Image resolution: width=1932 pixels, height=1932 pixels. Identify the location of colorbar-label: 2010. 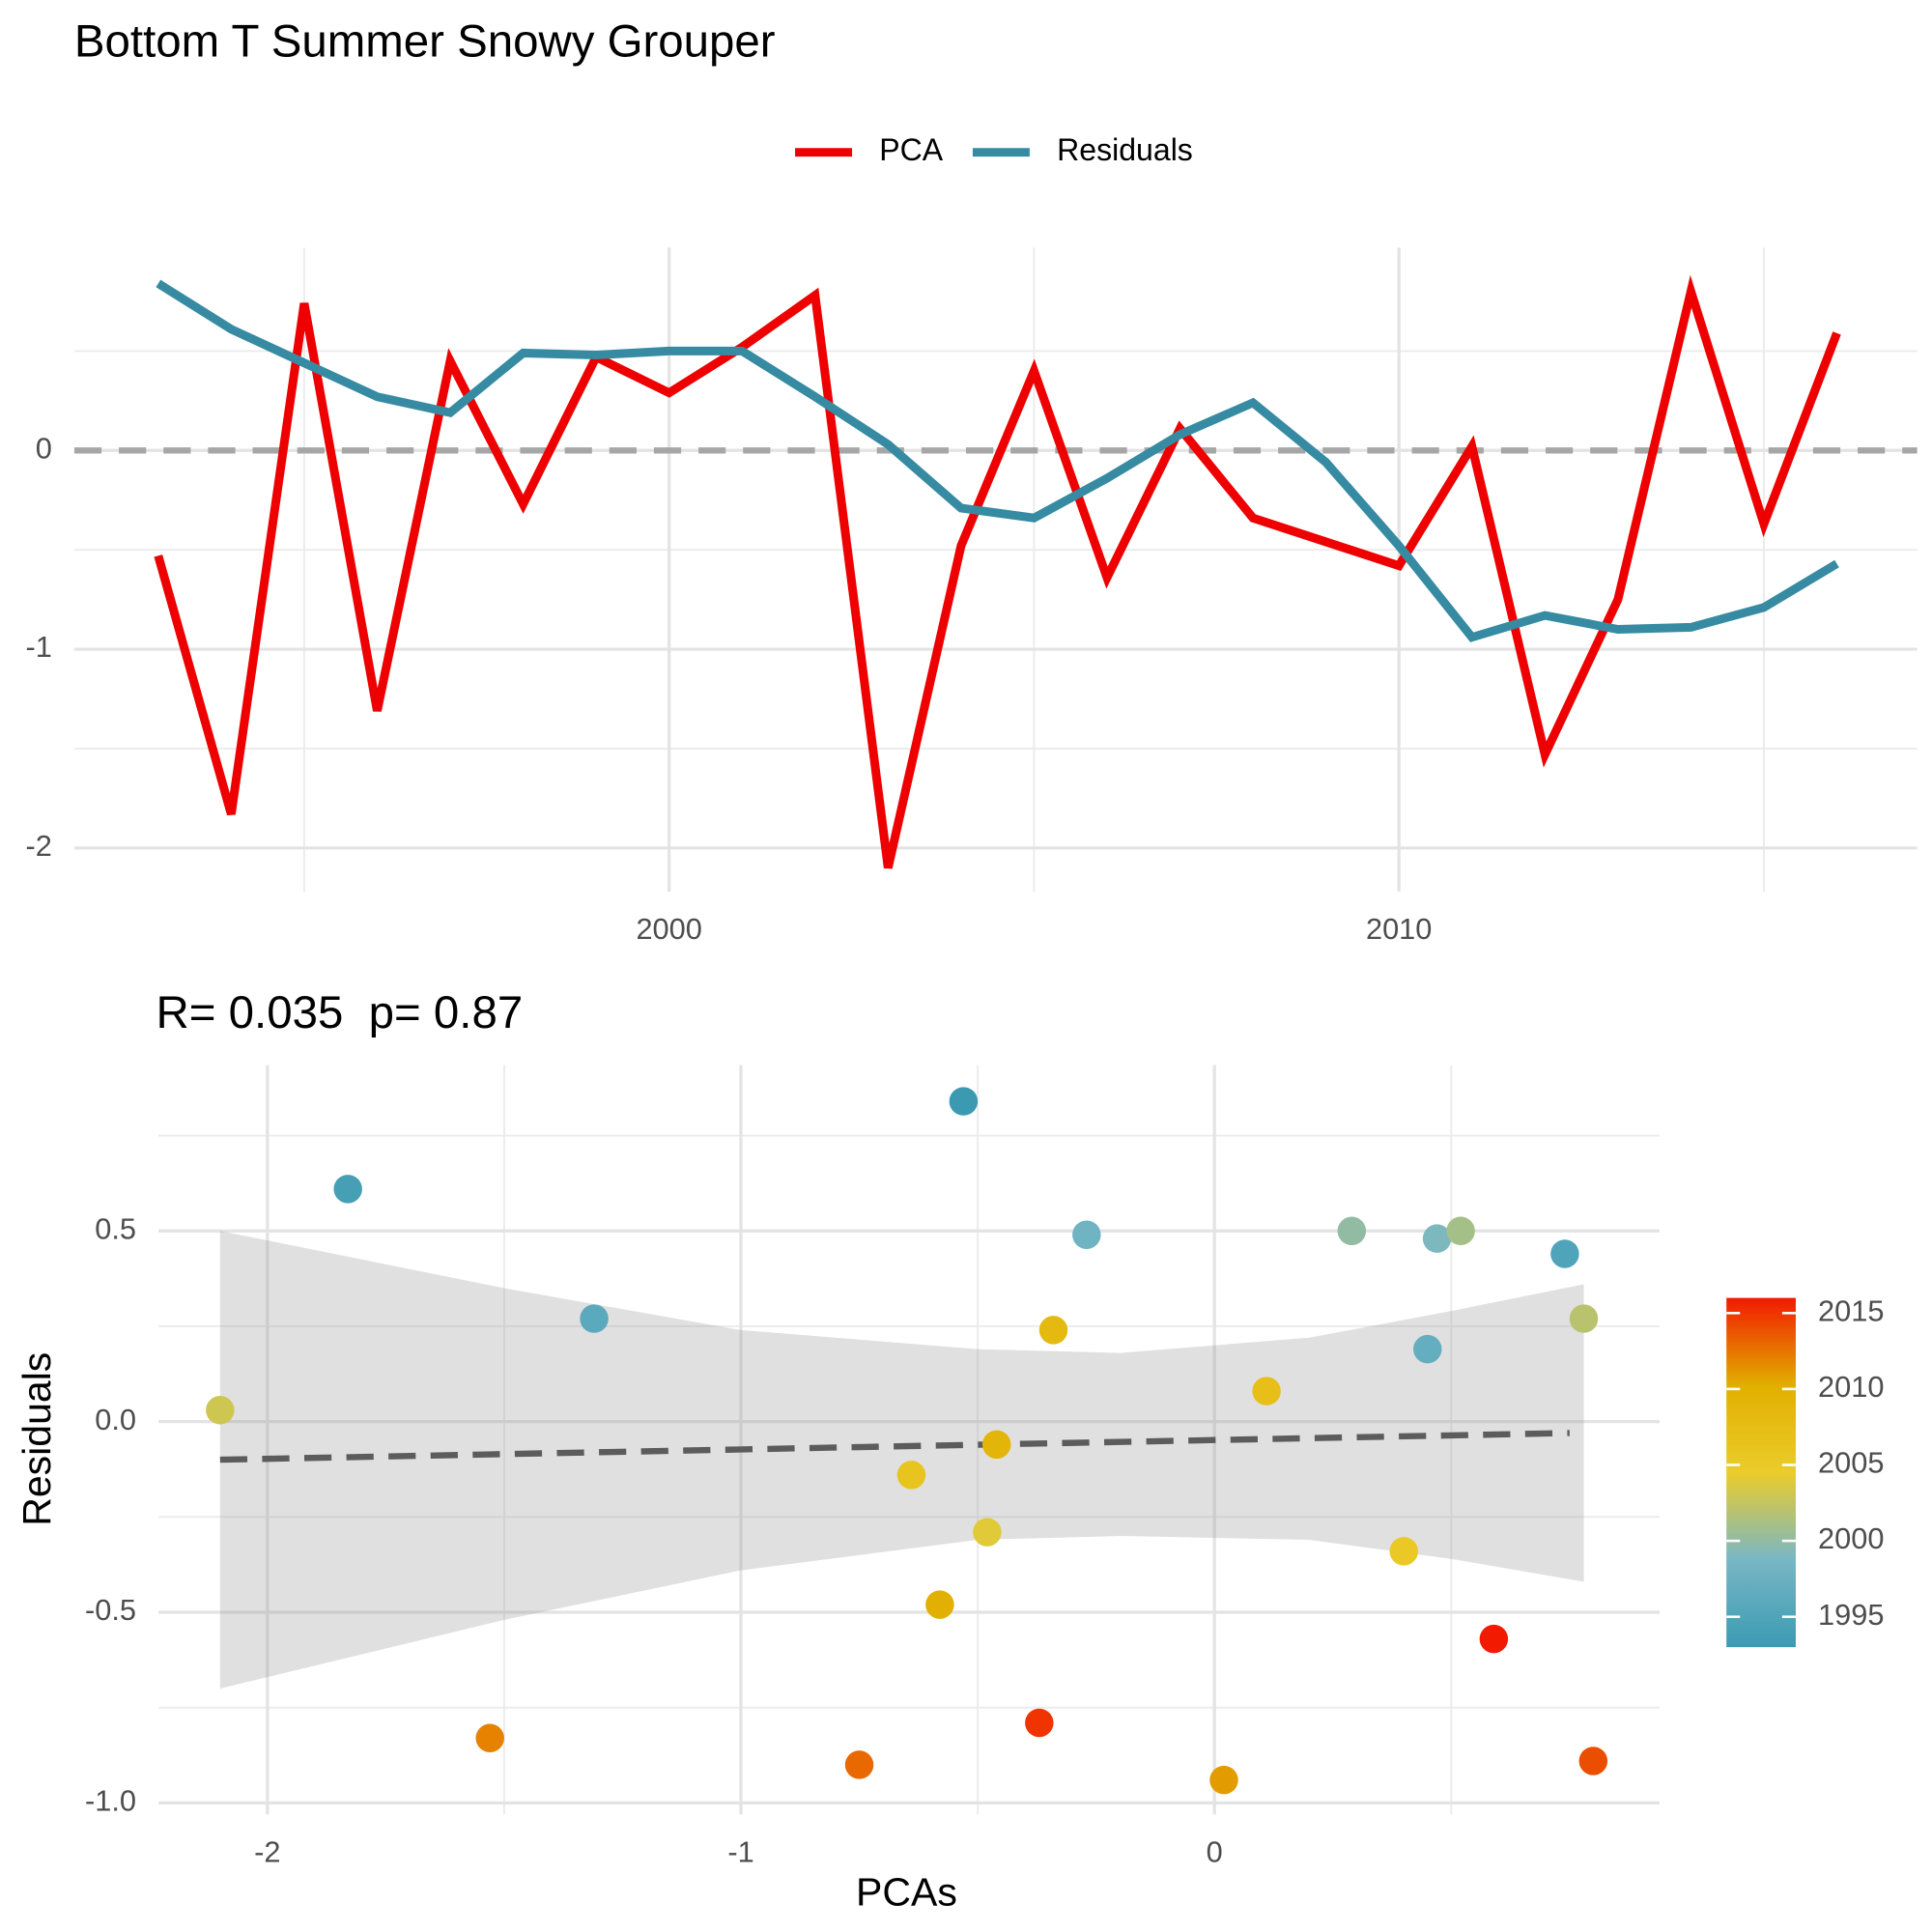
(1851, 1387).